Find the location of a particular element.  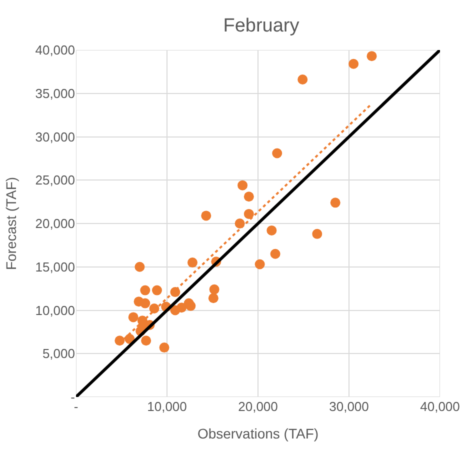

x-tick-label: 10,000 is located at coordinates (167, 406).